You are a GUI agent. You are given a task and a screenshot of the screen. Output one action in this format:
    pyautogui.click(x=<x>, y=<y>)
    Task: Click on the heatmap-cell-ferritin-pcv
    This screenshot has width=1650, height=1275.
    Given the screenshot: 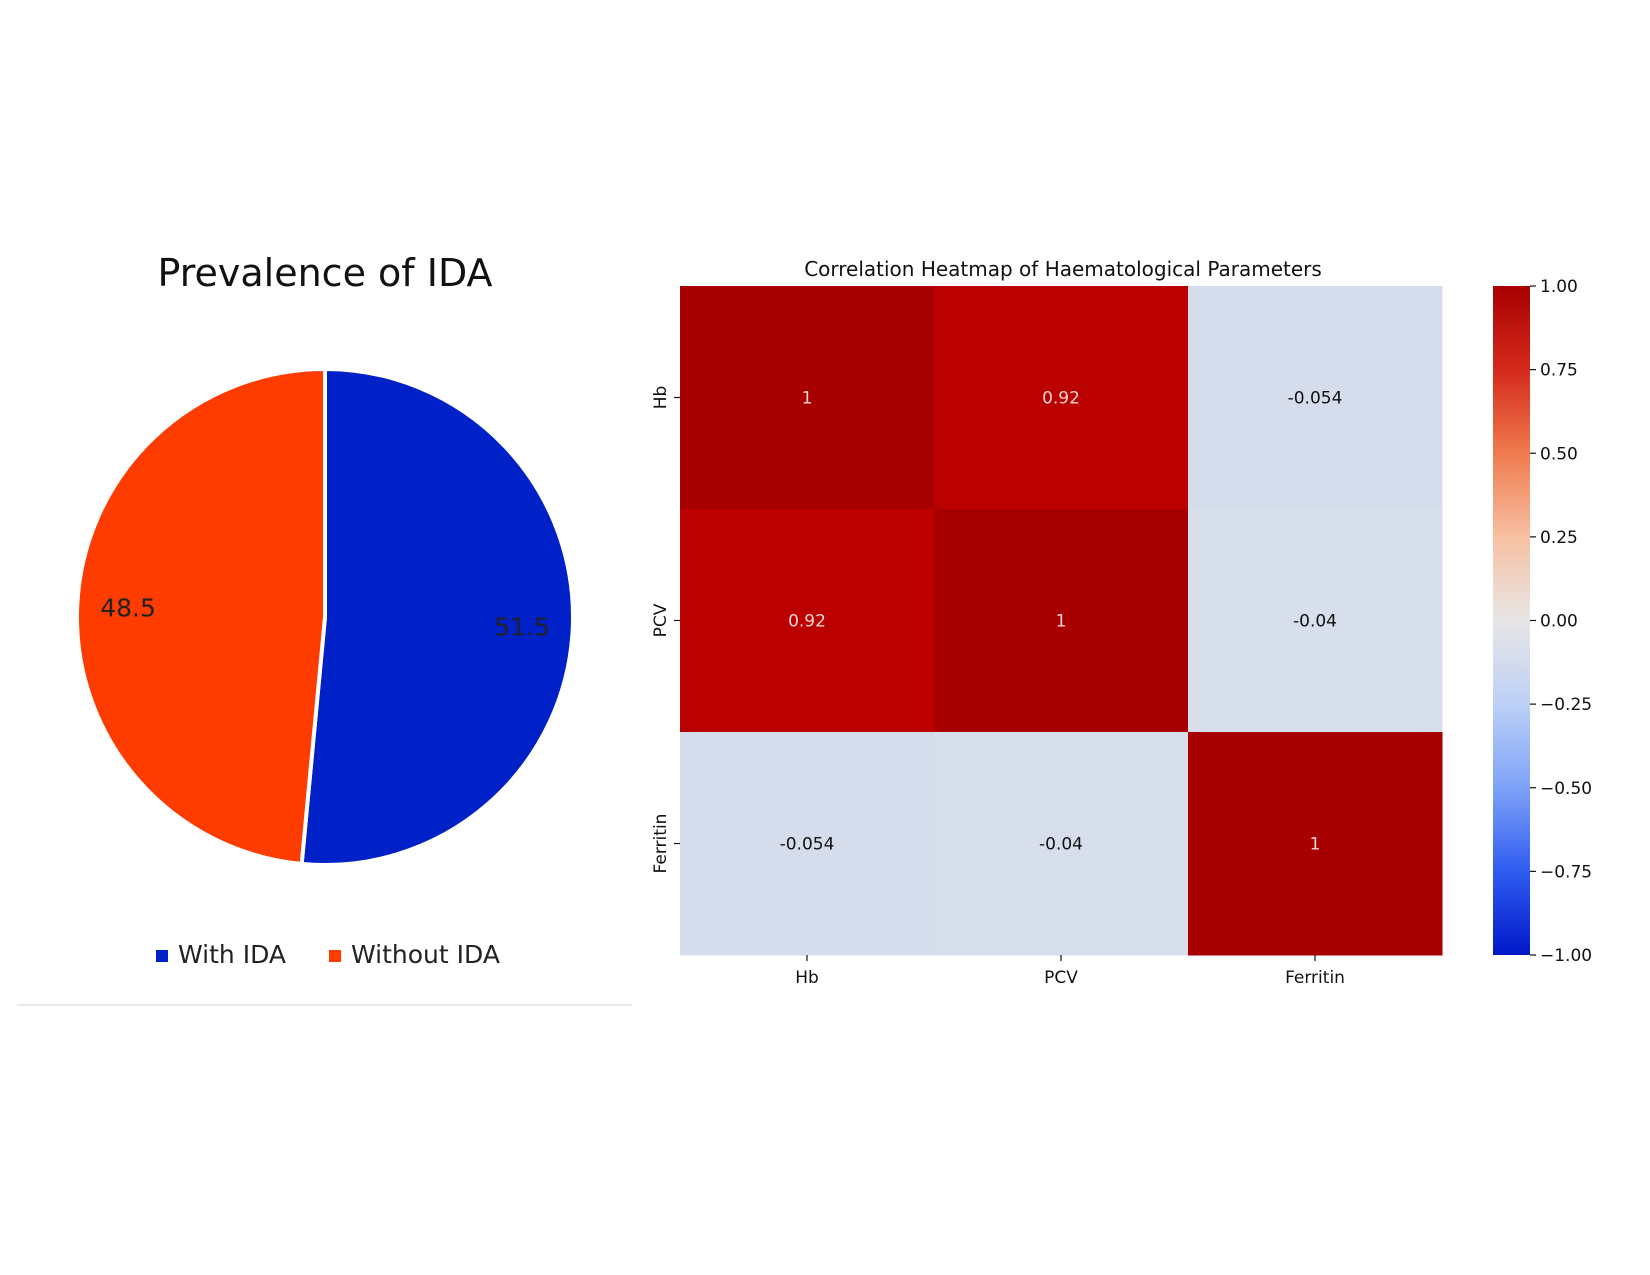 What is the action you would take?
    pyautogui.click(x=1061, y=844)
    